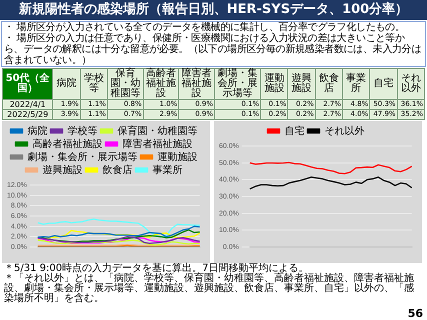 This screenshot has width=427, height=320. What do you see at coordinates (161, 84) in the screenshot?
I see `category-label: 高齢者福祉施設` at bounding box center [161, 84].